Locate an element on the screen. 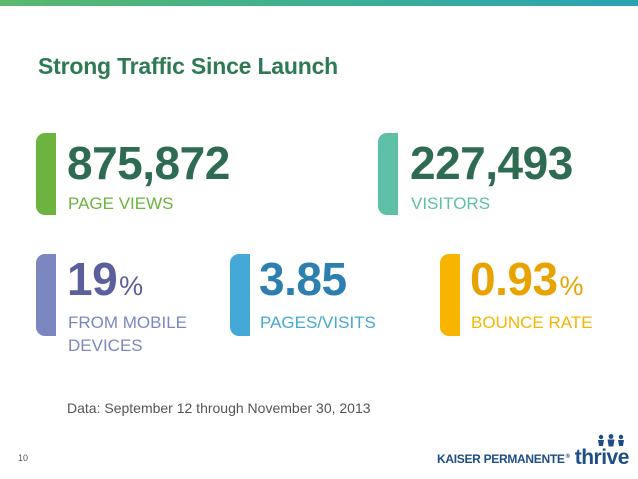  bounce-rate-value-group: 0.93% is located at coordinates (527, 279).